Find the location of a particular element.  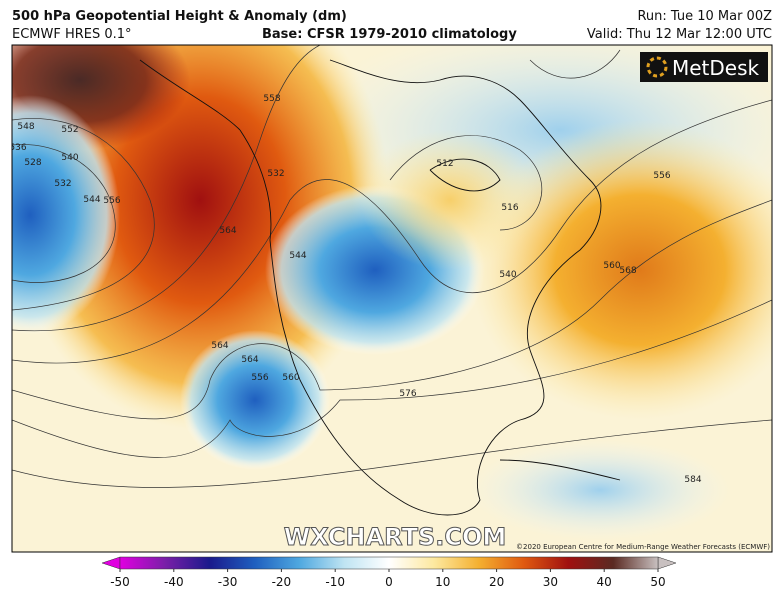

contour-label: 552 is located at coordinates (69, 130).